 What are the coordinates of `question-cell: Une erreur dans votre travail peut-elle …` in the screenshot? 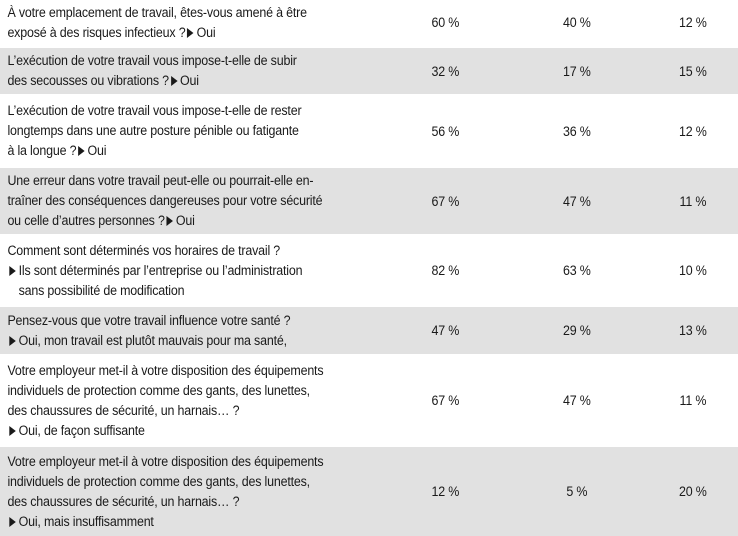 It's located at (176, 201).